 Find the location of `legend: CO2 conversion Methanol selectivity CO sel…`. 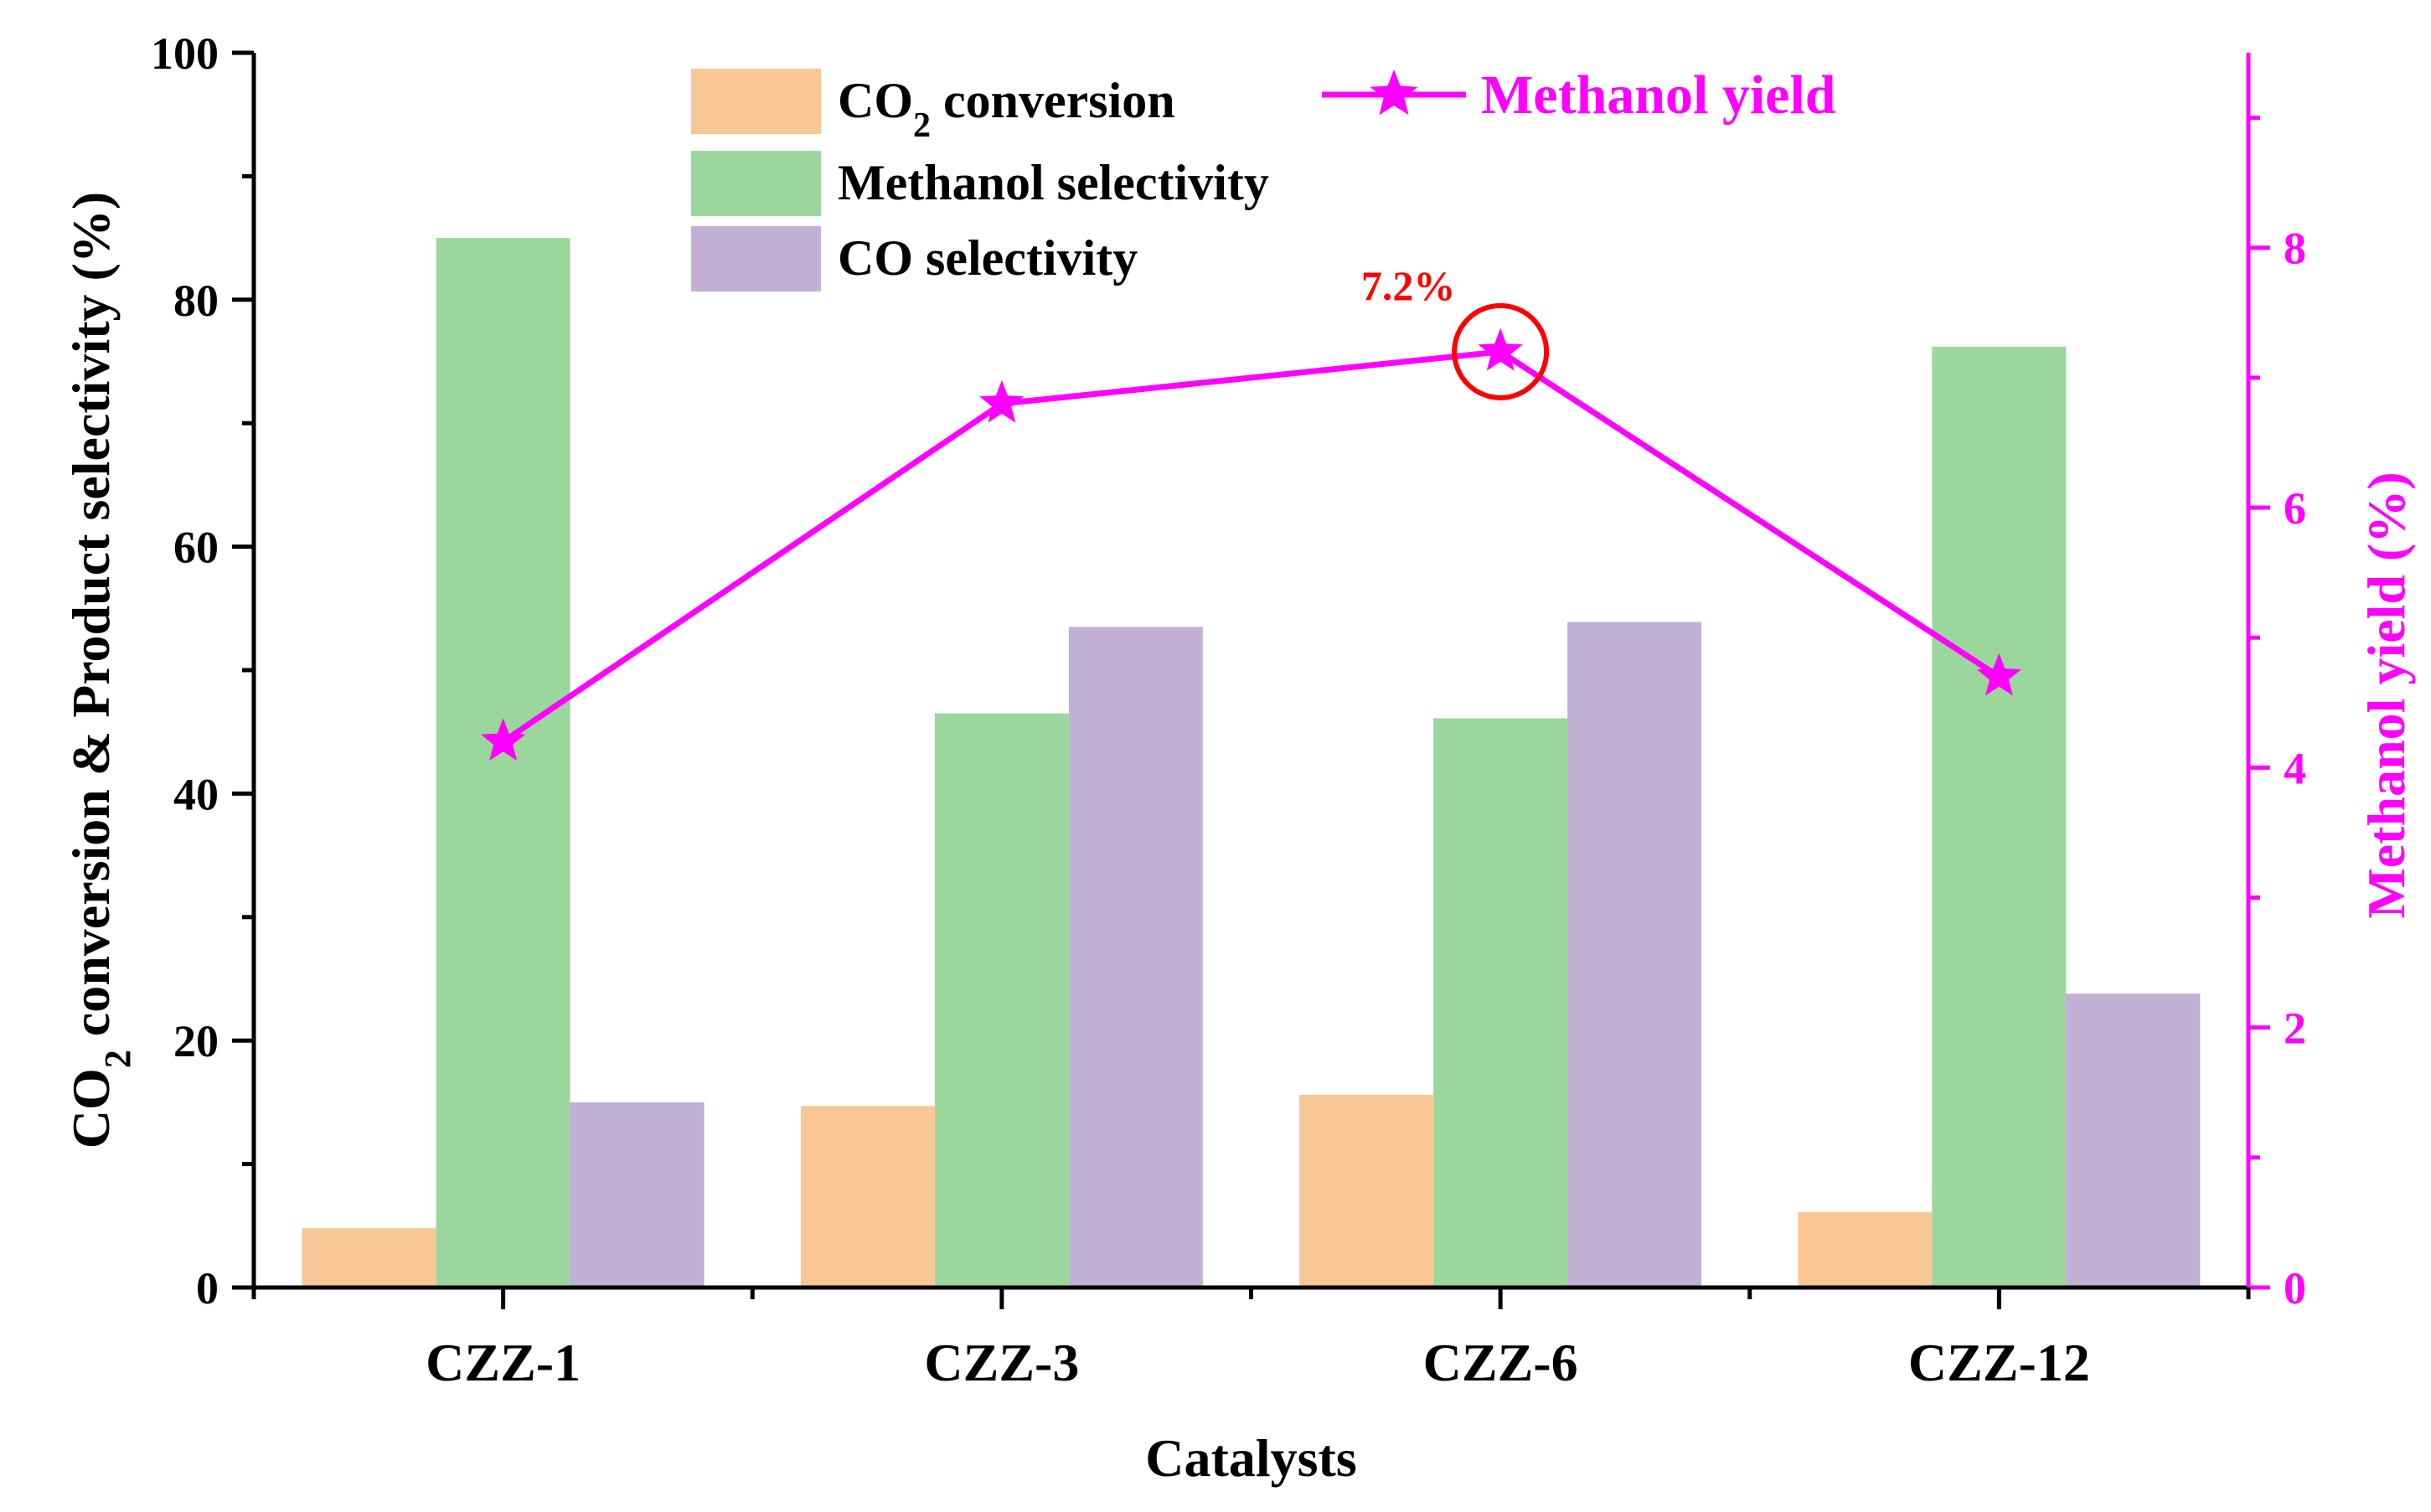

legend: CO2 conversion Methanol selectivity CO sel… is located at coordinates (1263, 178).